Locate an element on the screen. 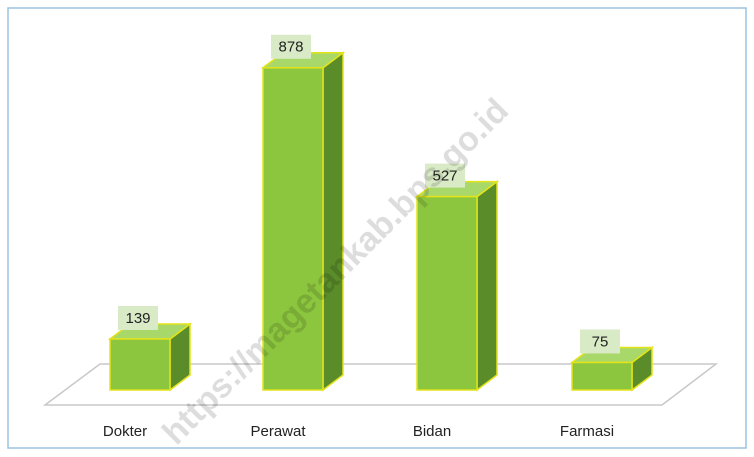  x-tick-label: Farmasi is located at coordinates (587, 431).